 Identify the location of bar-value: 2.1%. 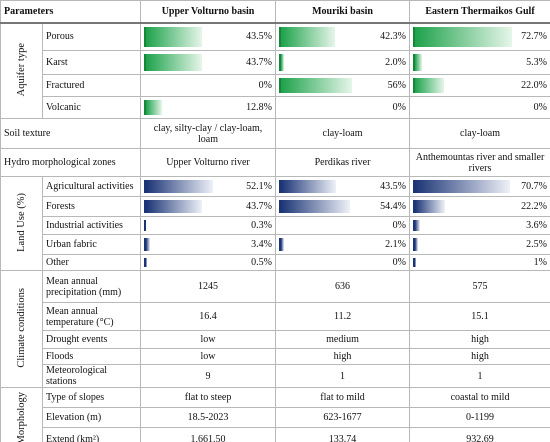
(396, 244).